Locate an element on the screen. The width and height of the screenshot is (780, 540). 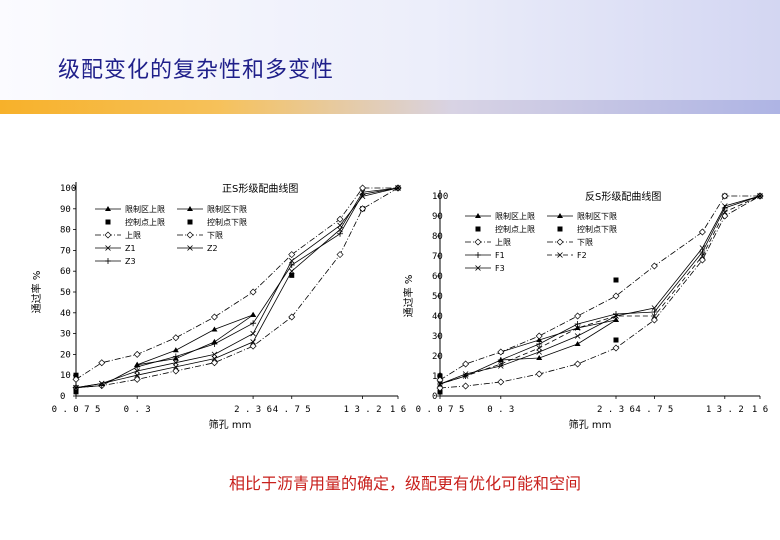
legend-label: 上限 is located at coordinates (503, 242).